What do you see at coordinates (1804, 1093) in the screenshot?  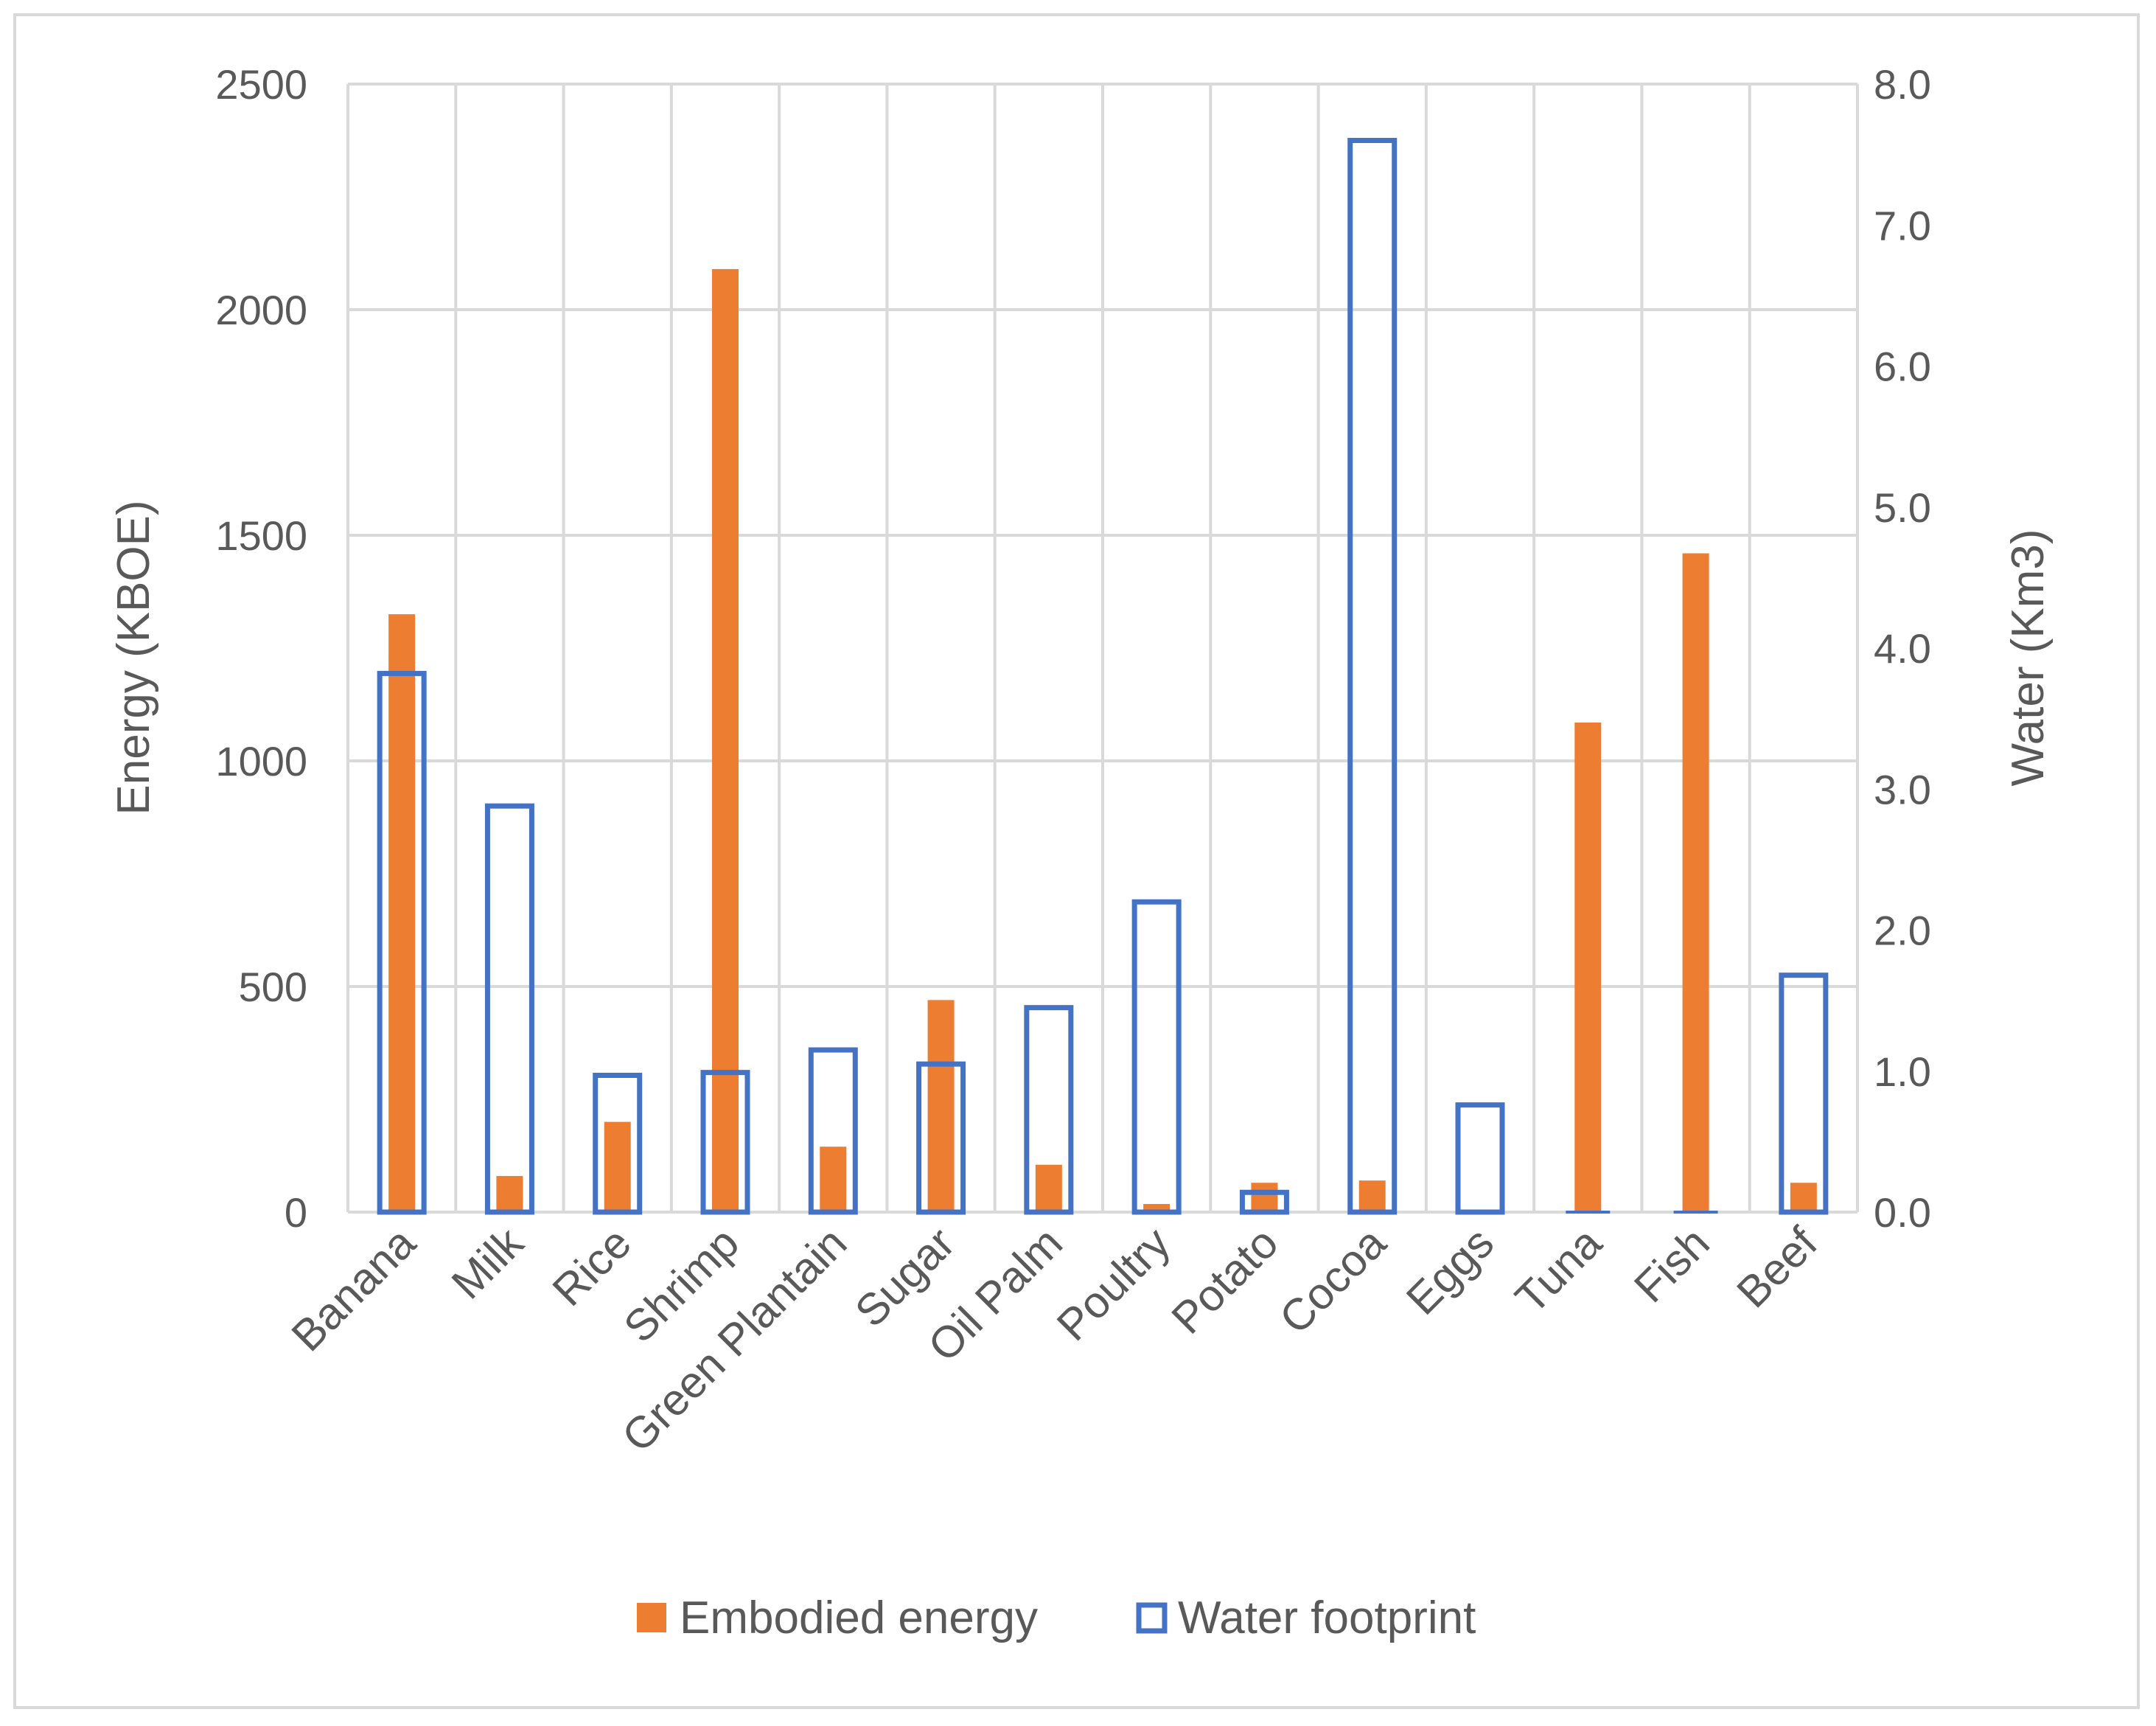 I see `water-bar-beef` at bounding box center [1804, 1093].